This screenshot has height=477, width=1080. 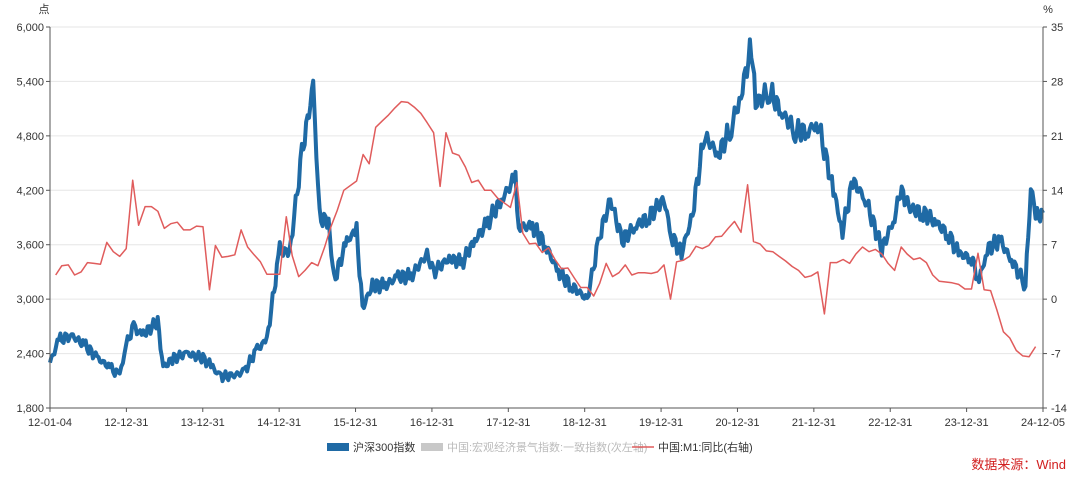 I want to click on right-axis-unit: %, so click(x=1048, y=10).